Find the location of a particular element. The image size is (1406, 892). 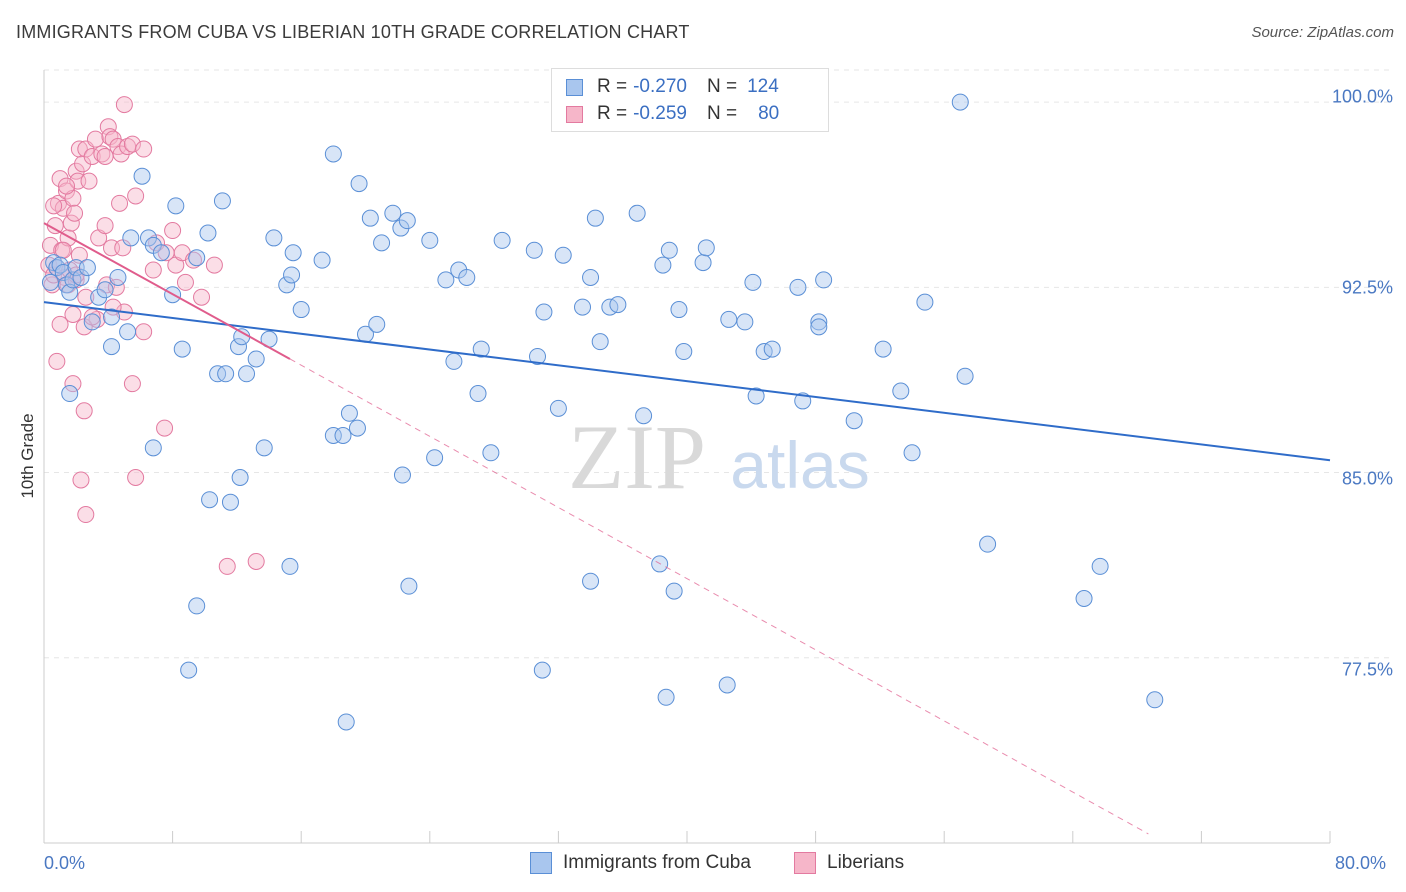

x-tick-label: 0.0% is located at coordinates (65, 863).